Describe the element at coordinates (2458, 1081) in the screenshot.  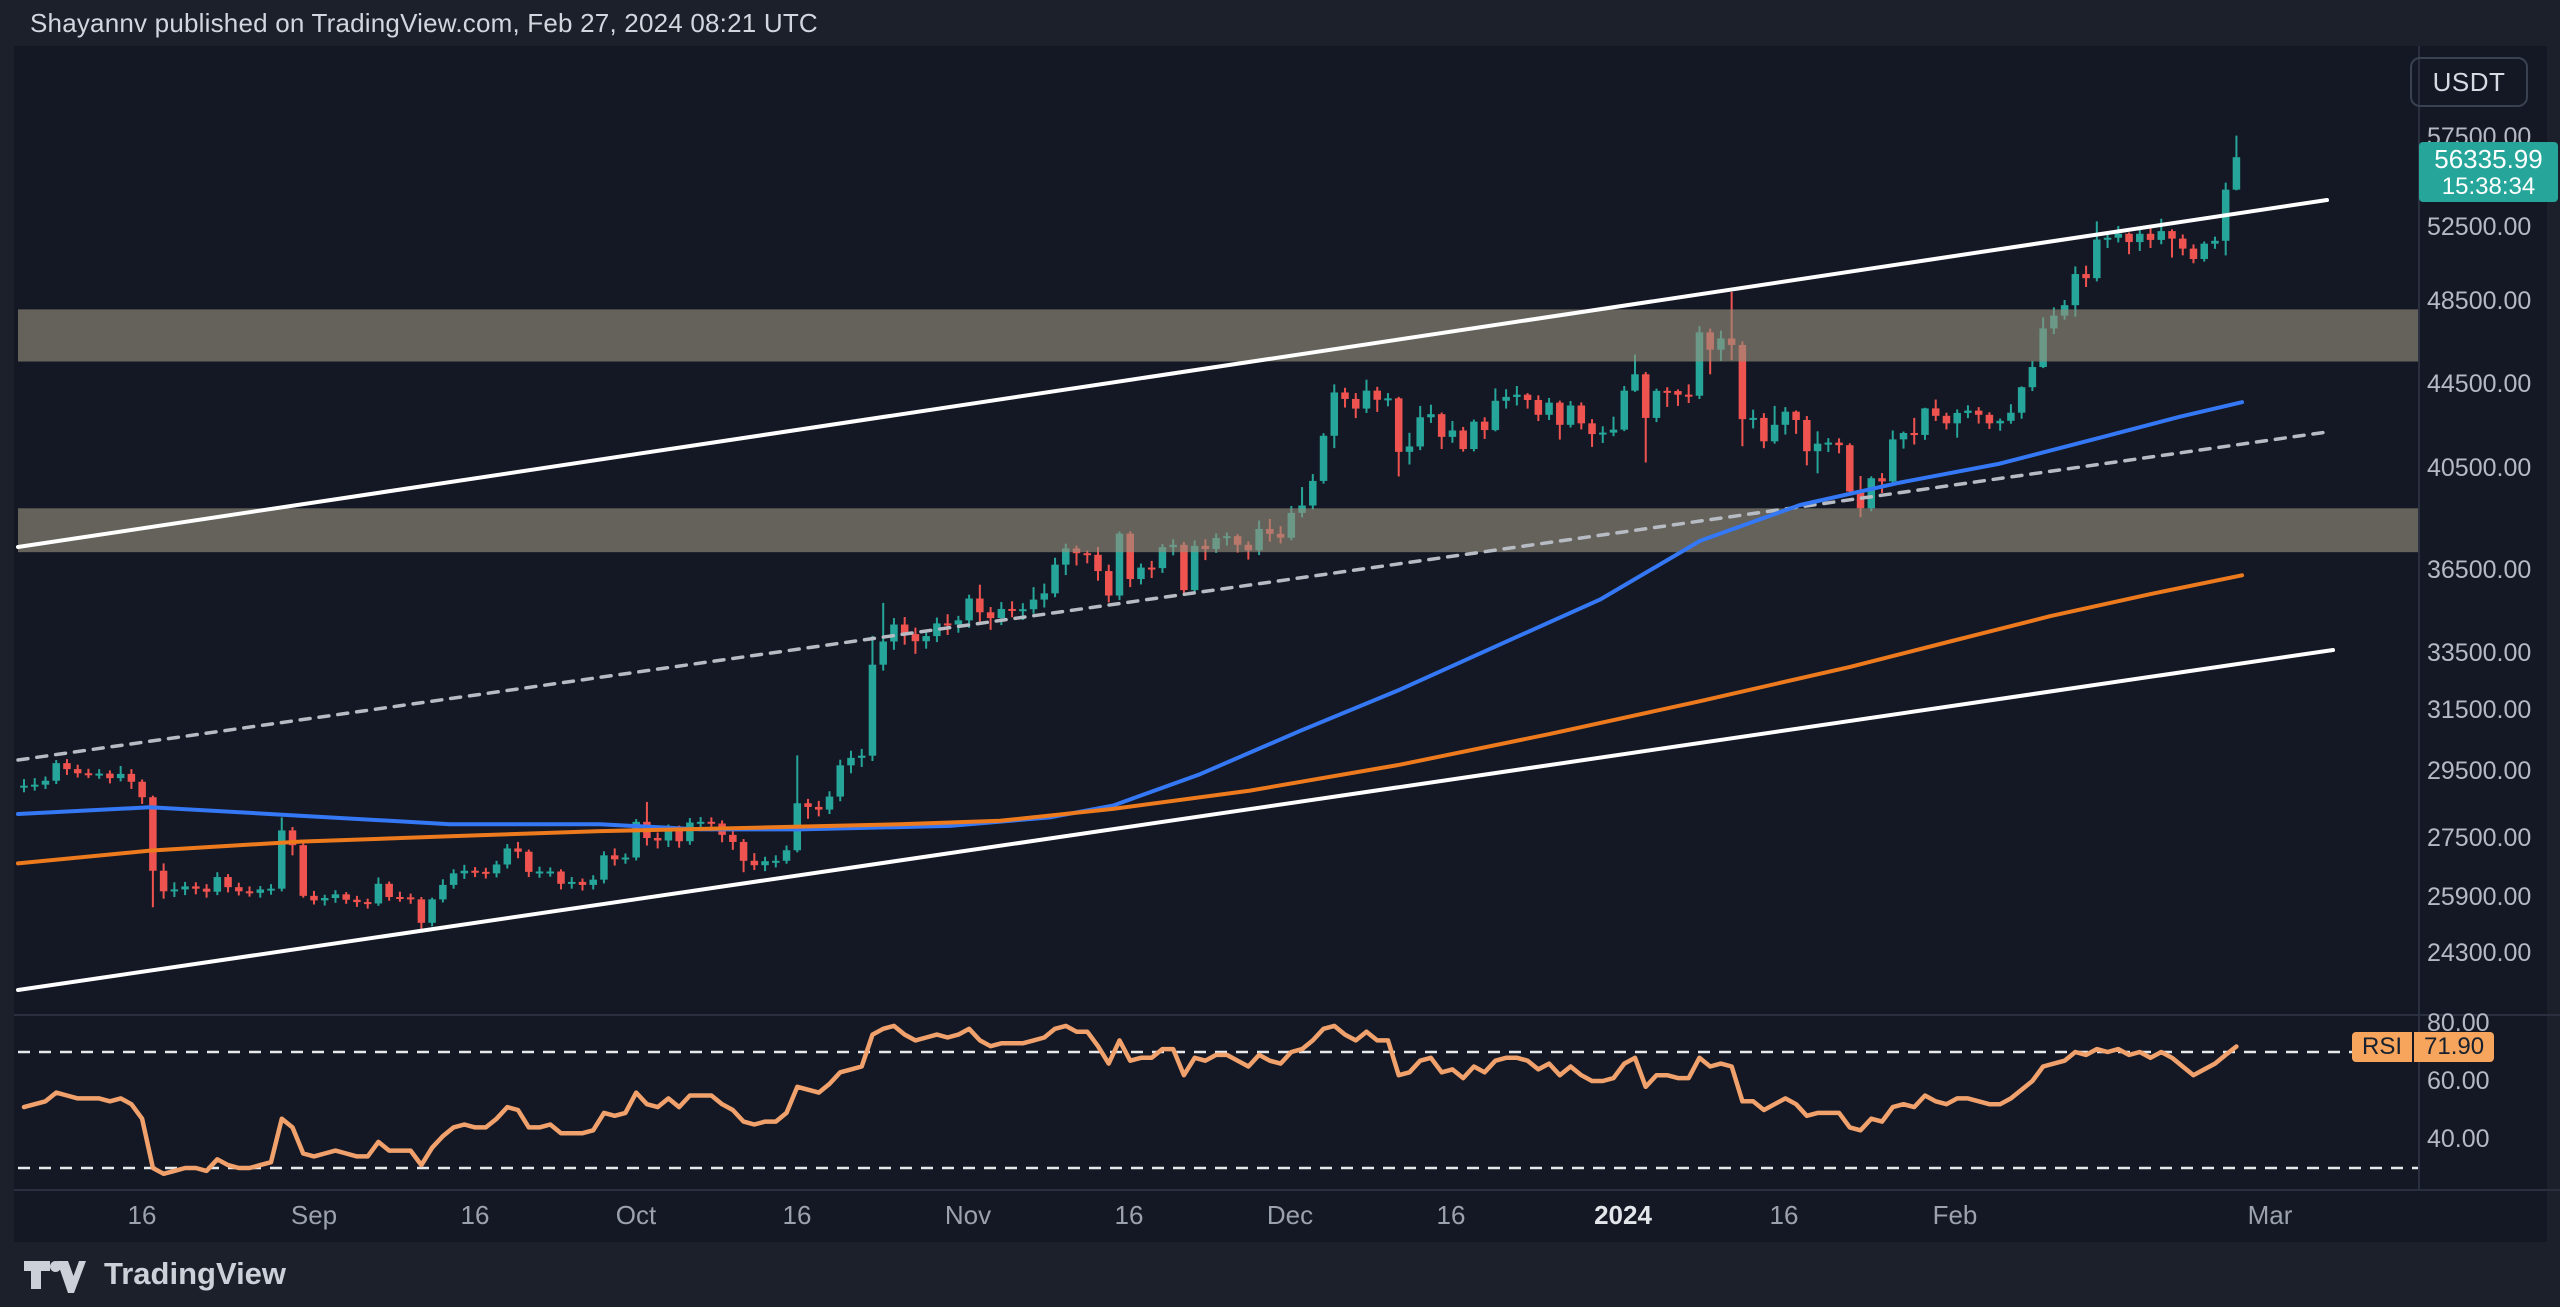
I see `rsi-axis-label: 60.00` at that location.